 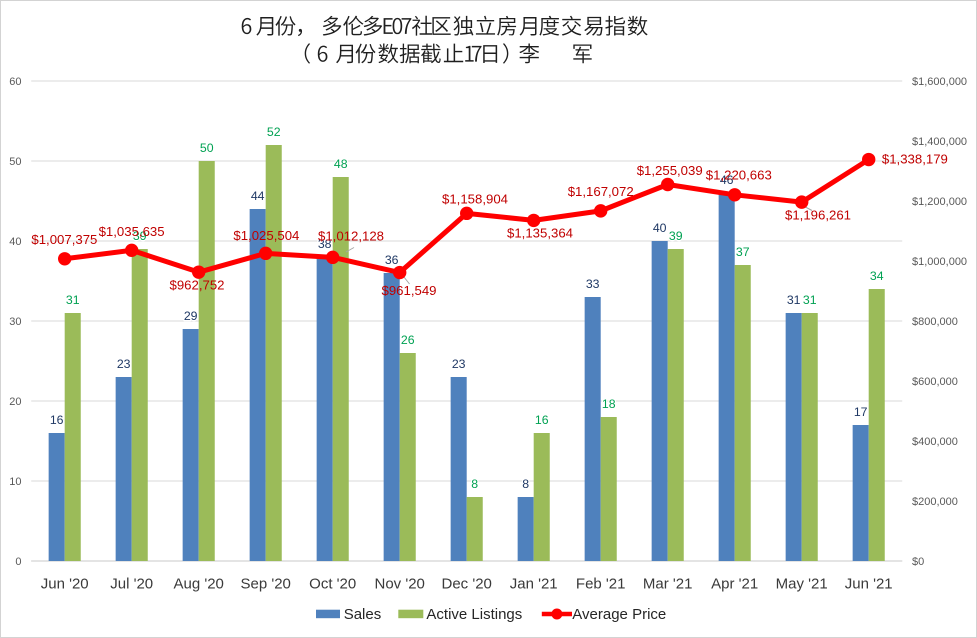 What do you see at coordinates (918, 562) in the screenshot?
I see `svg-text: $0` at bounding box center [918, 562].